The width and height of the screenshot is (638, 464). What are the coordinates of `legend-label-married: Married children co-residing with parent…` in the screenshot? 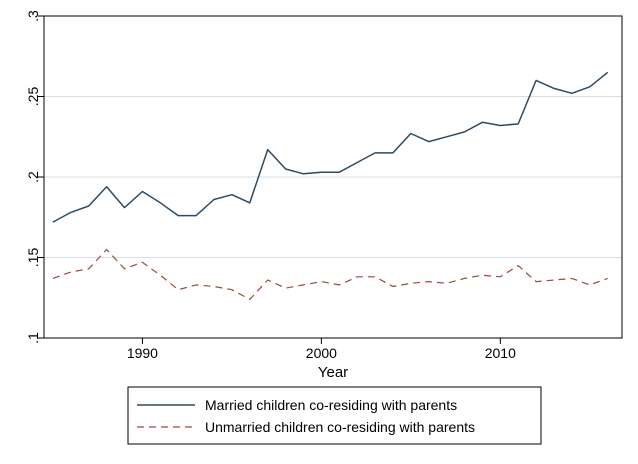 It's located at (331, 405).